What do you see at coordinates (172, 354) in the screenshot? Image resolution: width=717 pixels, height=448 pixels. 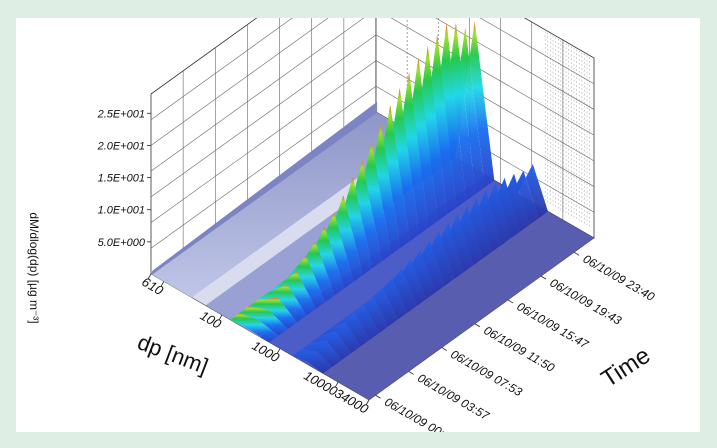 I see `x-axis-label: dp [nm]` at bounding box center [172, 354].